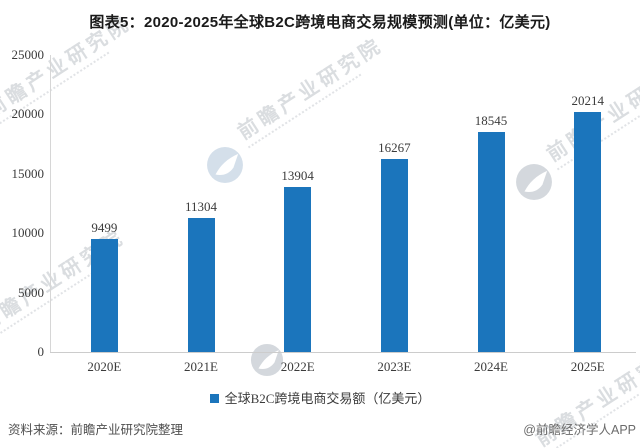 The width and height of the screenshot is (640, 448). I want to click on y-tick-label: 5000, so click(31, 292).